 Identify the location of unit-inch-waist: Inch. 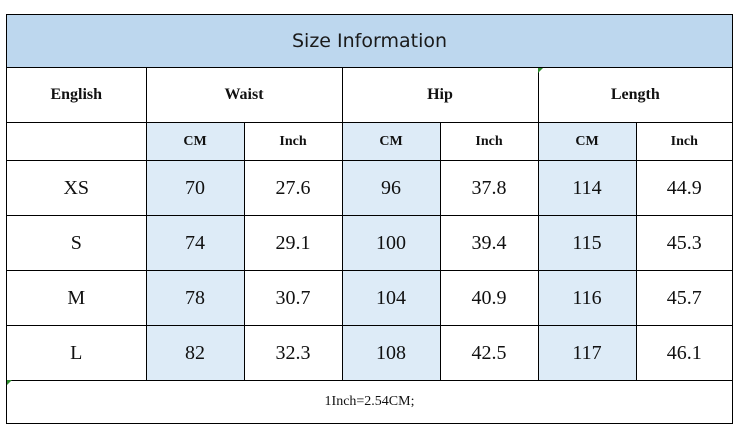
(293, 141).